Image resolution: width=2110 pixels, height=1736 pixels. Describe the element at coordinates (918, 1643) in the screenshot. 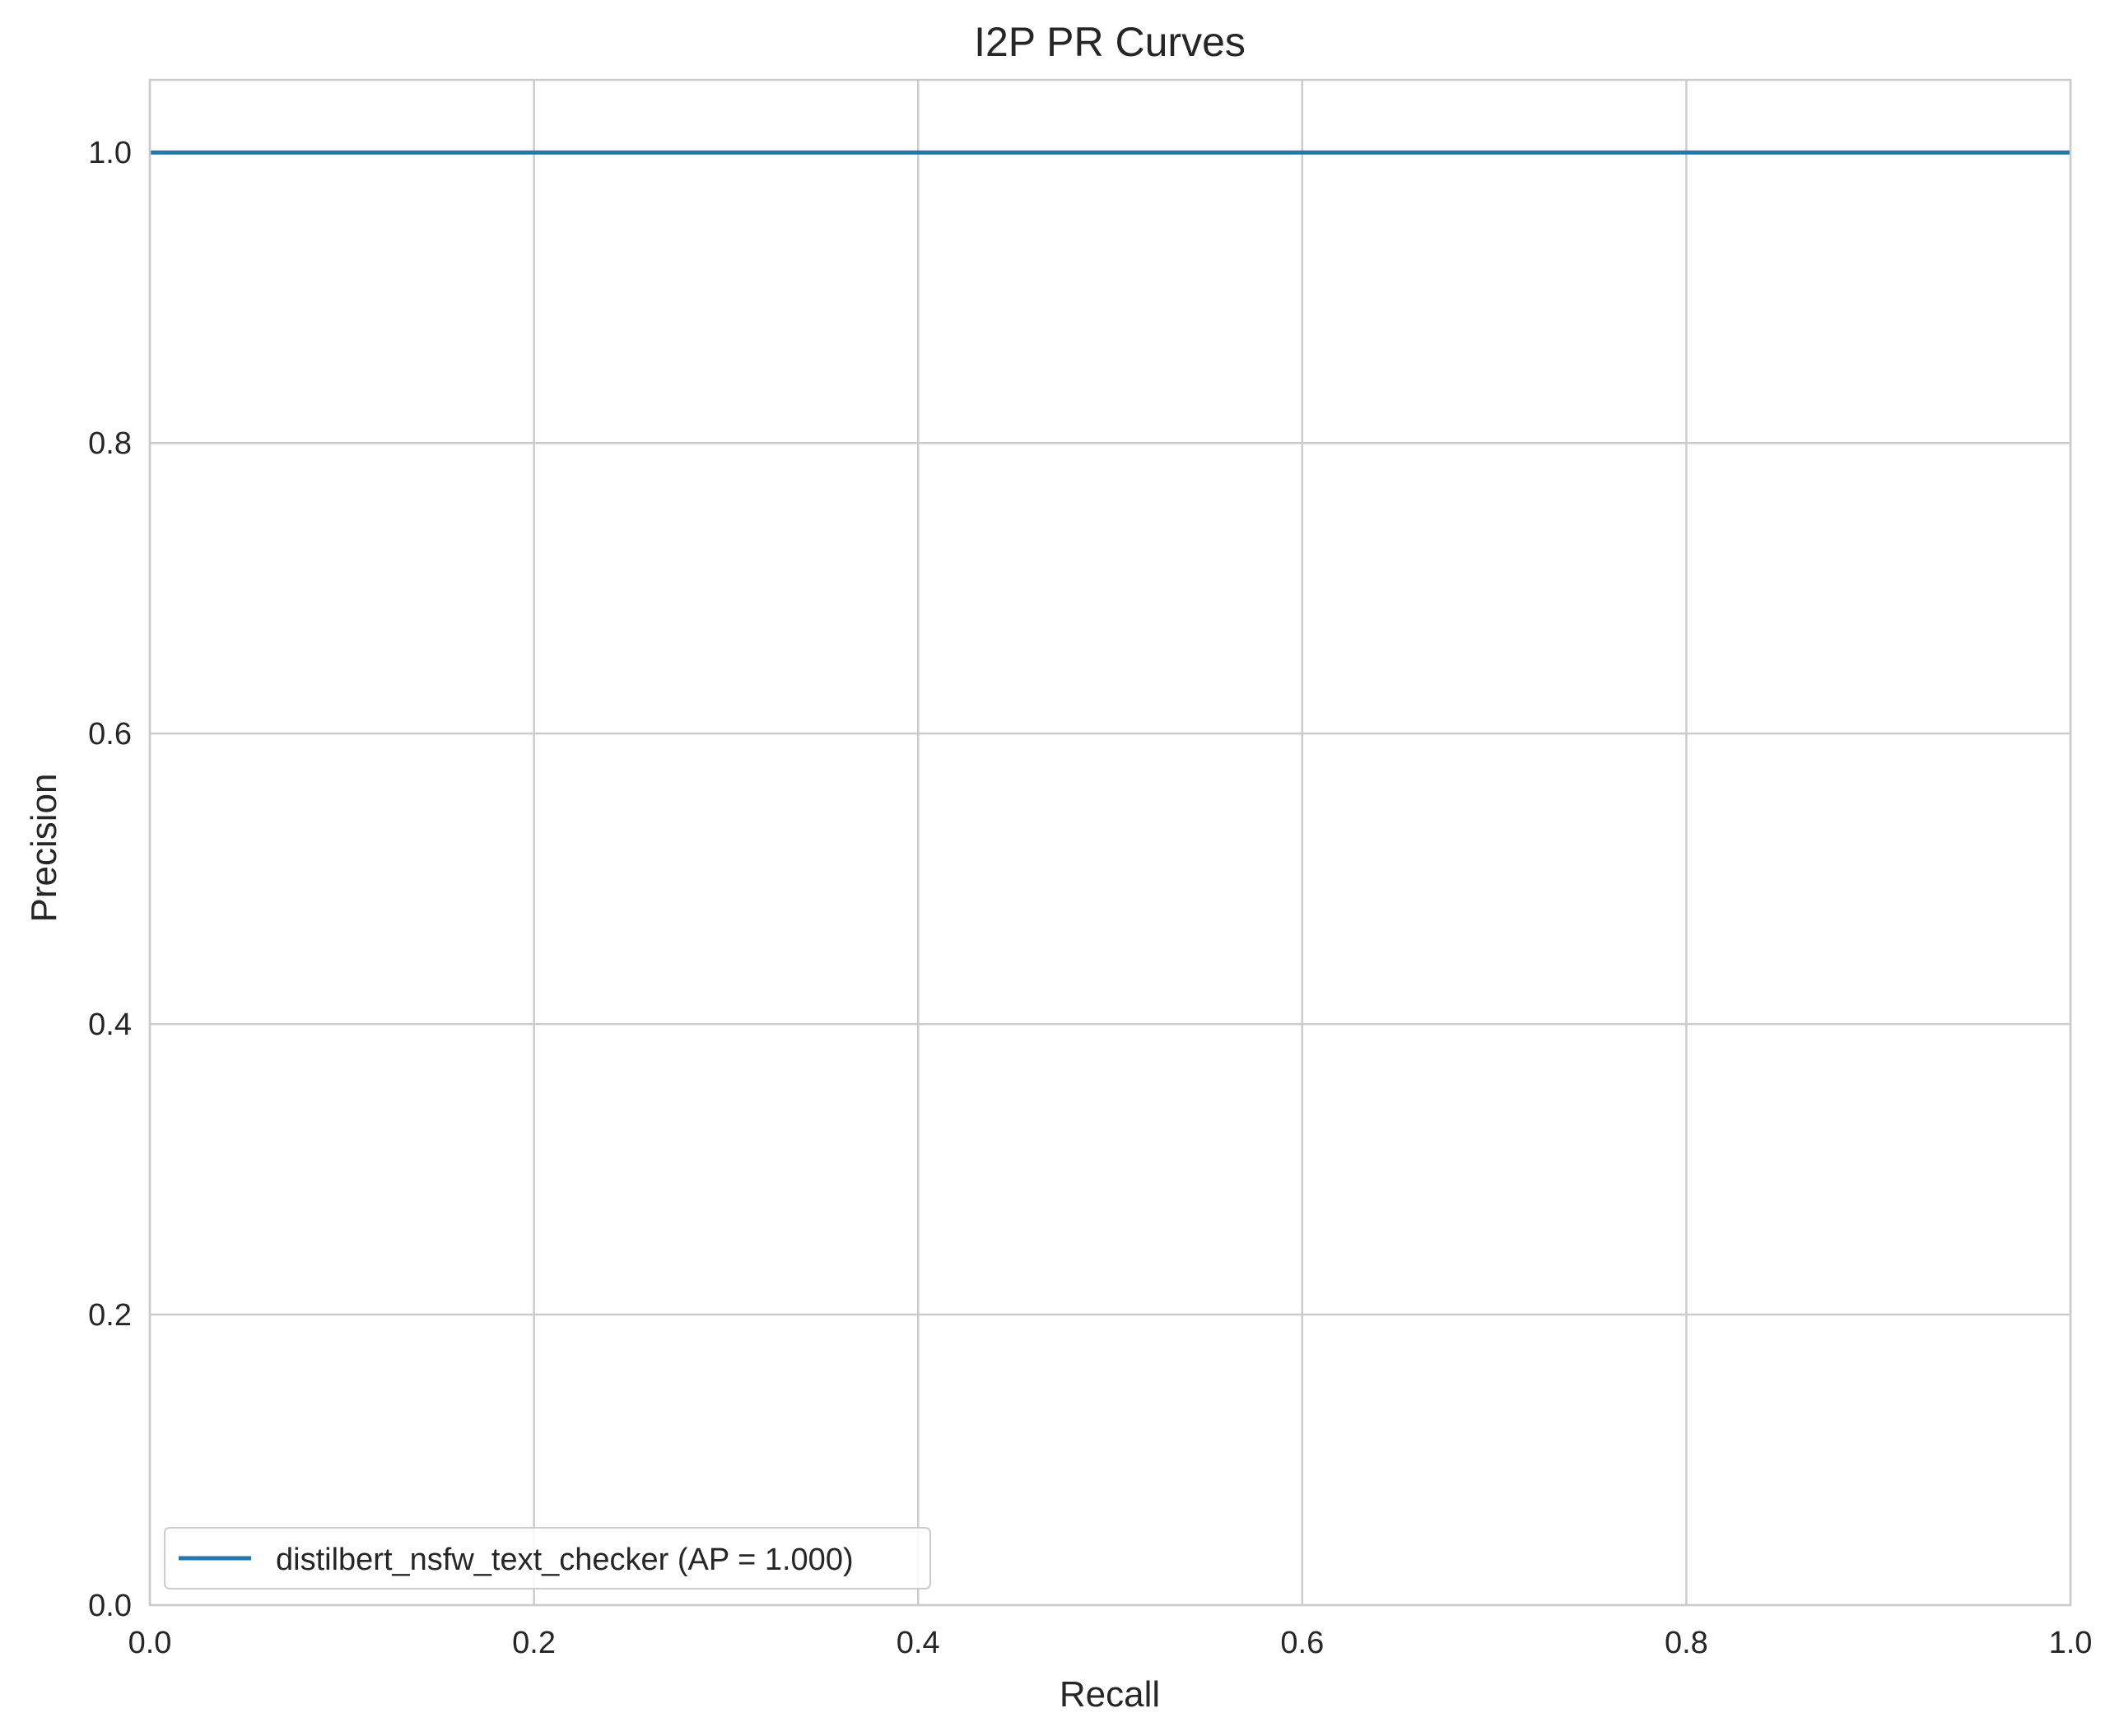

I see `x-tick-label: 0.4` at that location.